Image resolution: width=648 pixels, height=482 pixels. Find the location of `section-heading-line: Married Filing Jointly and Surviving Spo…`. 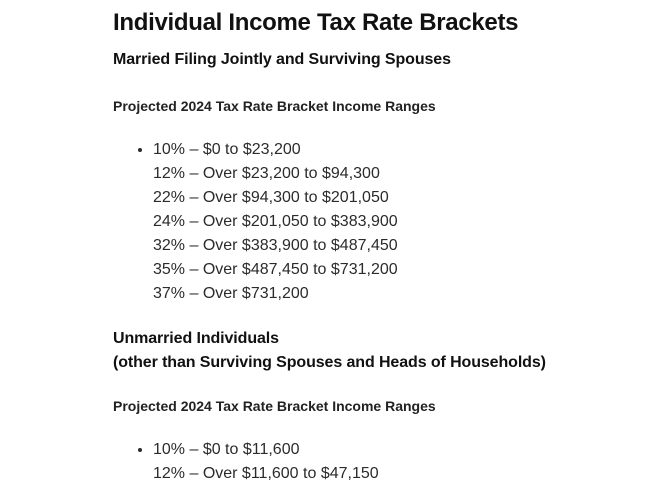

section-heading-line: Married Filing Jointly and Surviving Spo… is located at coordinates (282, 59).